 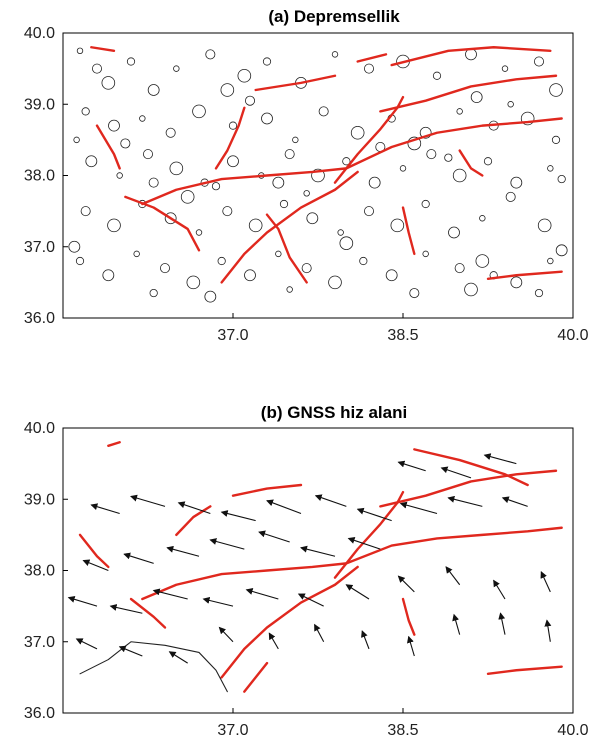 I want to click on panel-a-title: (a) Depremsellik, so click(x=334, y=16).